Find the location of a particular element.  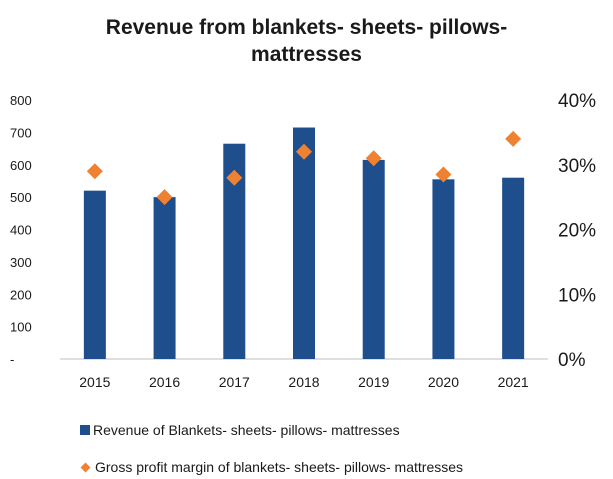

y-left-tick-label: 400 is located at coordinates (21, 230).